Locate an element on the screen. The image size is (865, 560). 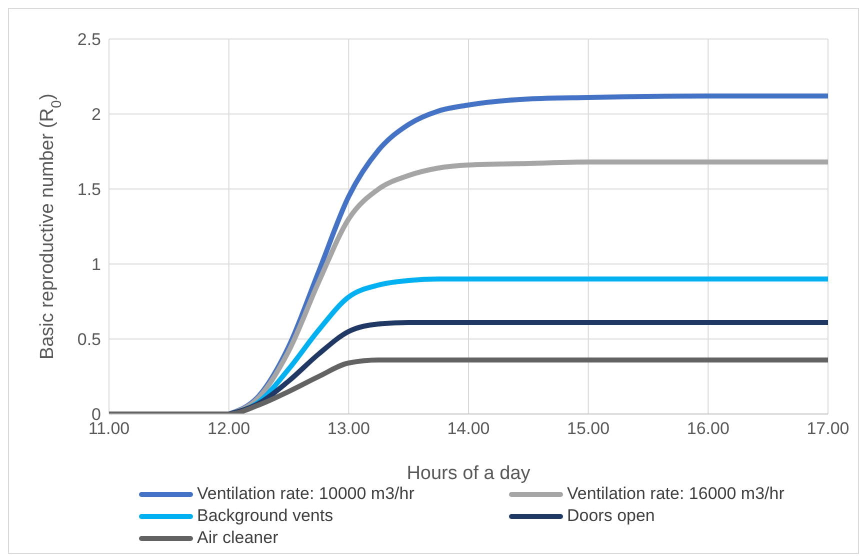
legend-label: Ventilation rate: 10000 m3/hr is located at coordinates (305, 494).